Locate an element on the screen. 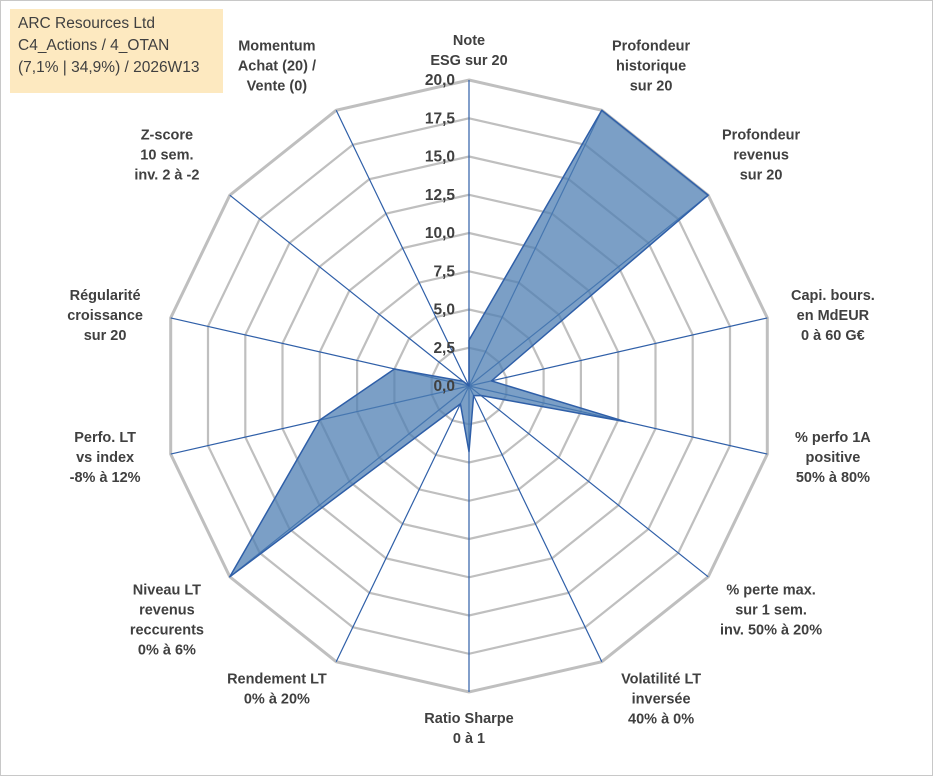 The width and height of the screenshot is (933, 776). axis-label-line: Vente (0) is located at coordinates (277, 87).